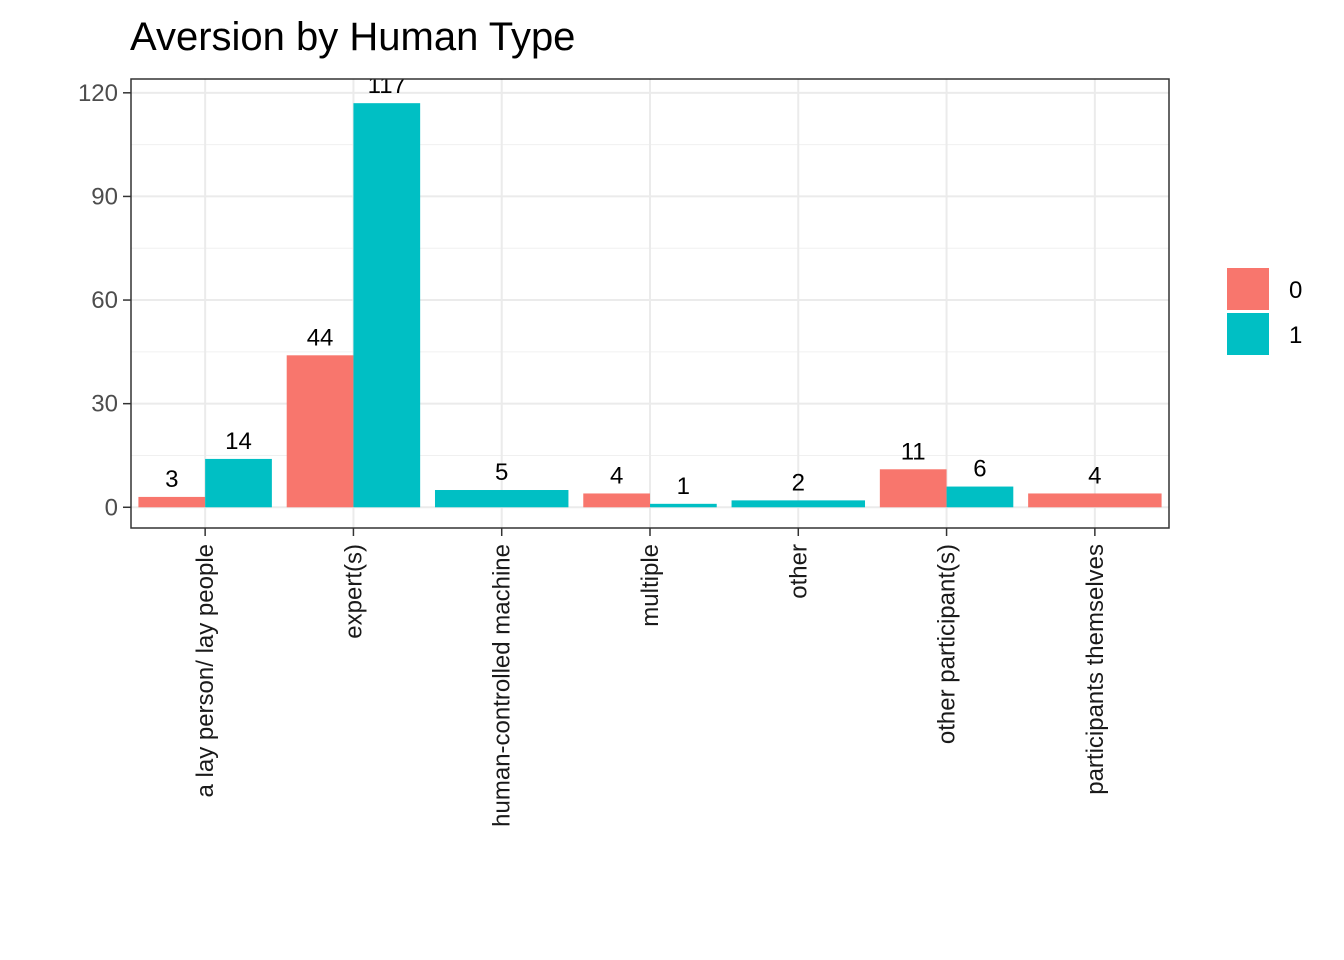 The height and width of the screenshot is (960, 1344). What do you see at coordinates (798, 482) in the screenshot?
I see `bar-value-label: 2` at bounding box center [798, 482].